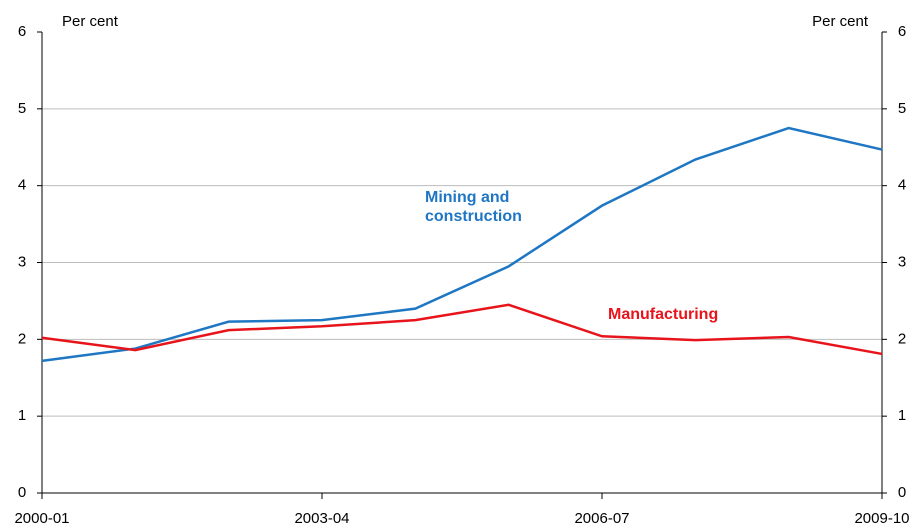 The width and height of the screenshot is (918, 529). What do you see at coordinates (22, 108) in the screenshot?
I see `y-tick-label: 5` at bounding box center [22, 108].